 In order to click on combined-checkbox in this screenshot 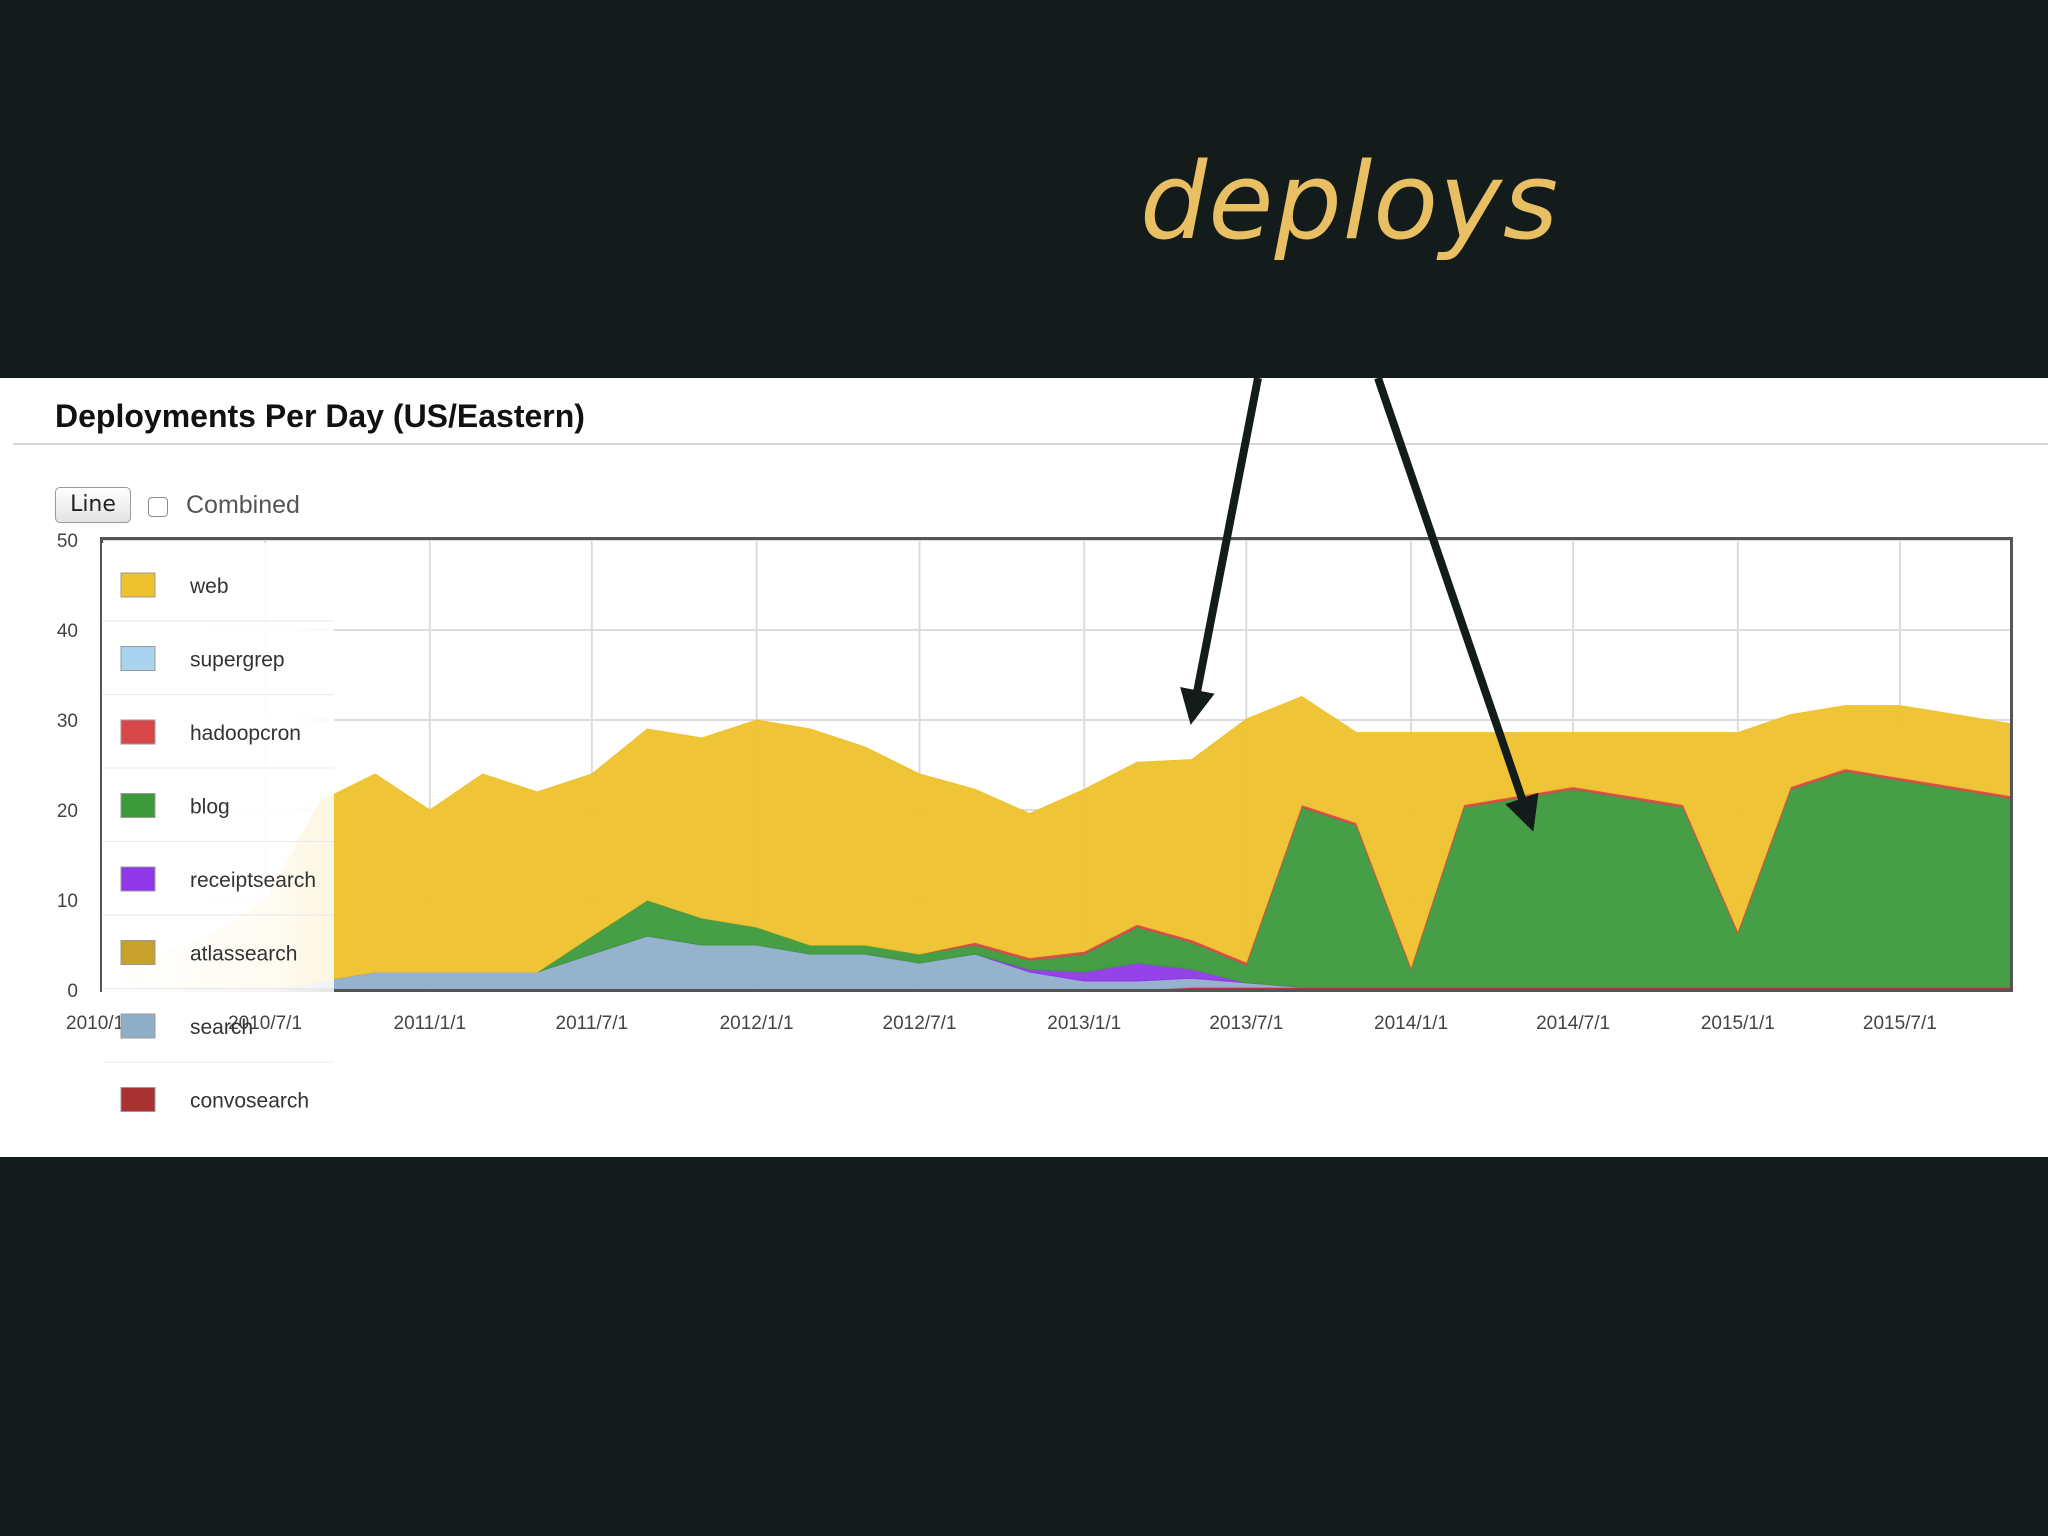, I will do `click(158, 507)`.